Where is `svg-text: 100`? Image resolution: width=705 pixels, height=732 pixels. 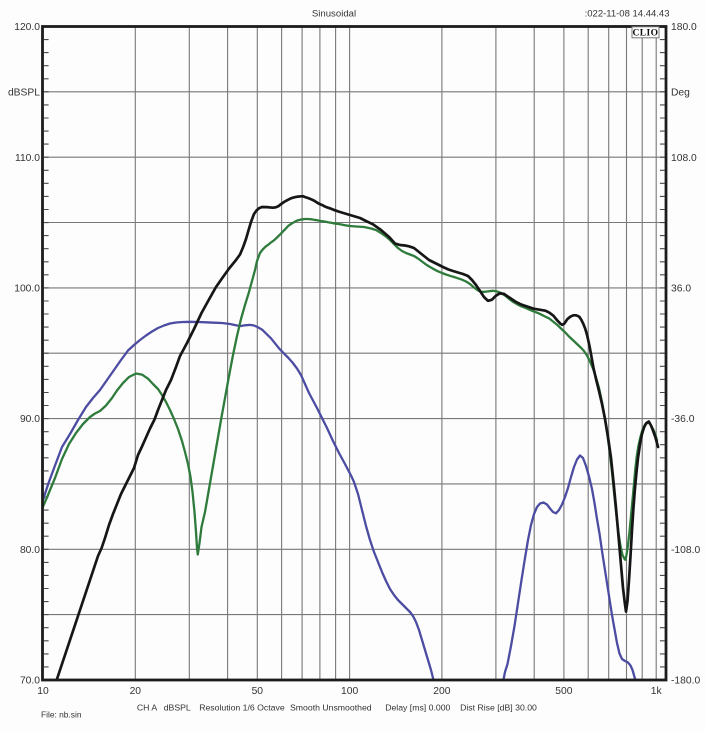 svg-text: 100 is located at coordinates (349, 691).